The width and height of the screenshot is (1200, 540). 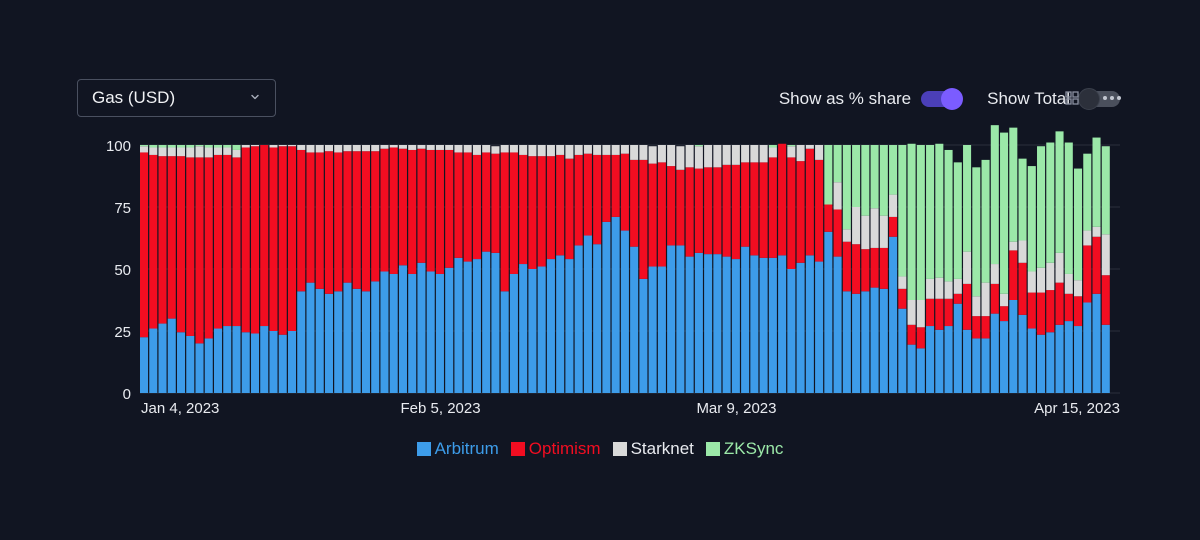 I want to click on x-tick-label: Jan 4, 2023, so click(x=180, y=408).